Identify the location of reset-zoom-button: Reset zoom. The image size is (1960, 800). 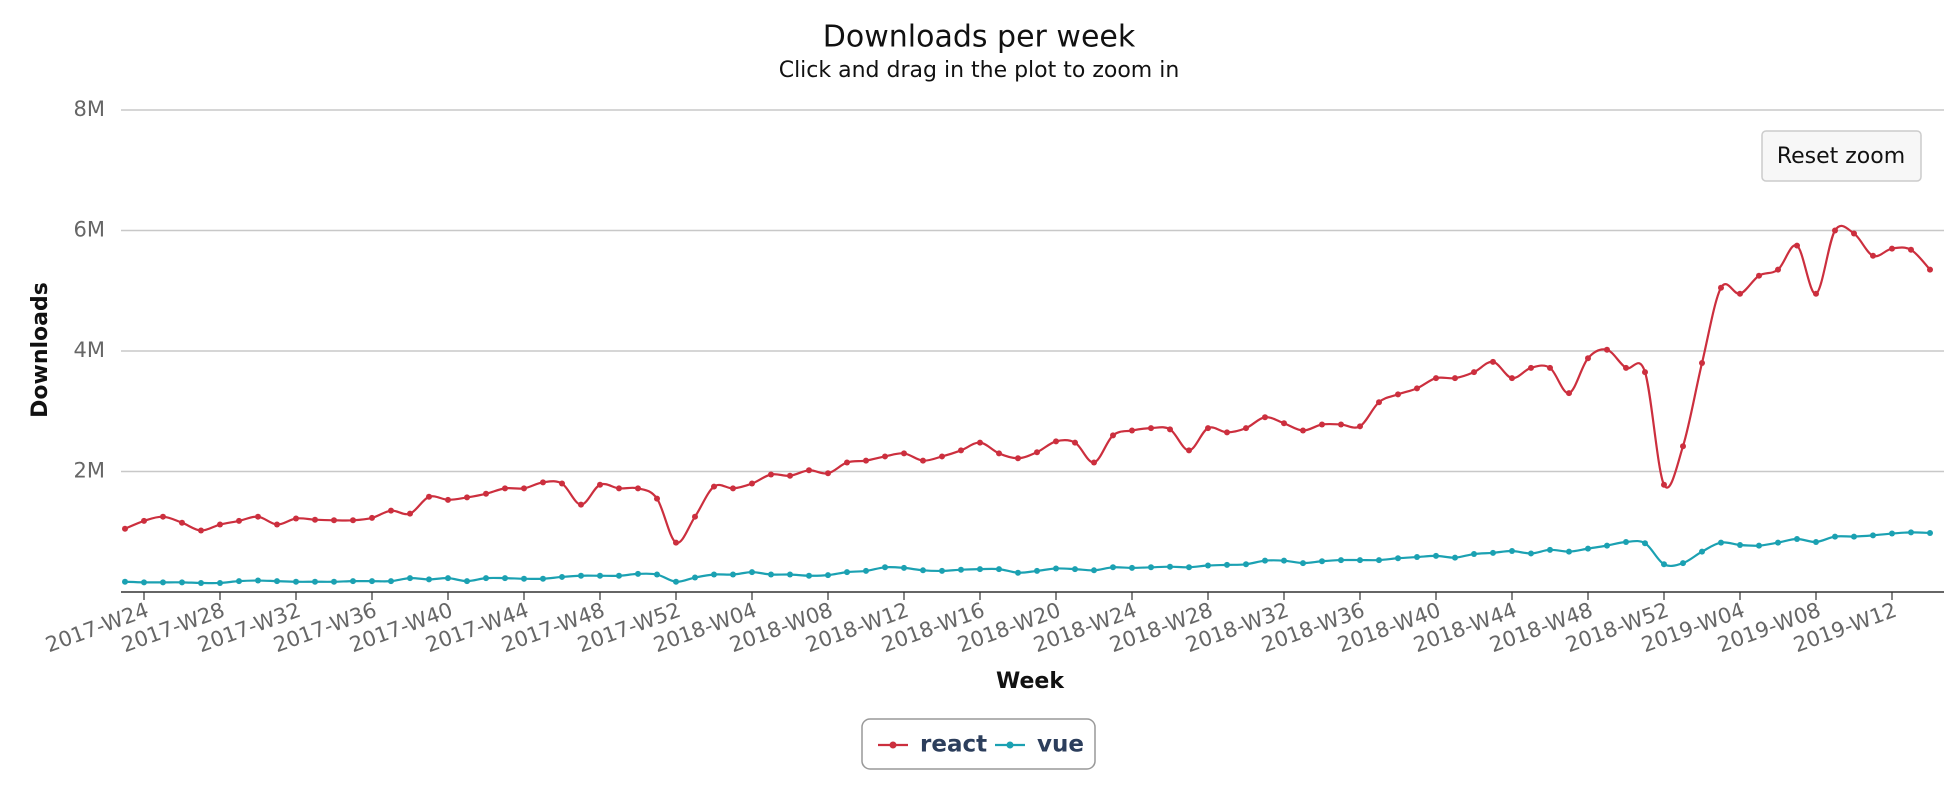
(1841, 156).